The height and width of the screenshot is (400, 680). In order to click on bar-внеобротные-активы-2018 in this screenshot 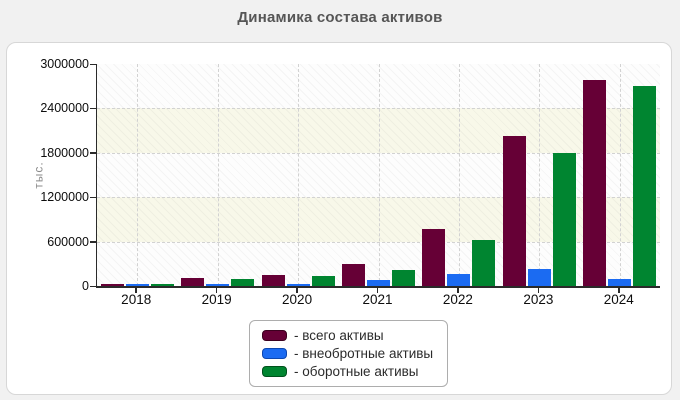, I will do `click(137, 285)`.